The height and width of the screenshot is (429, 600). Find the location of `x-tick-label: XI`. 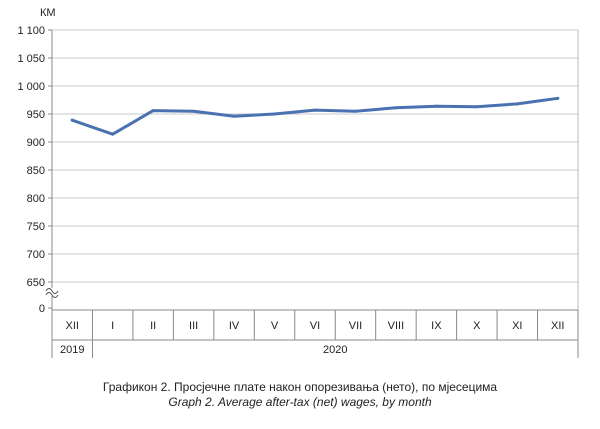

x-tick-label: XI is located at coordinates (517, 326).